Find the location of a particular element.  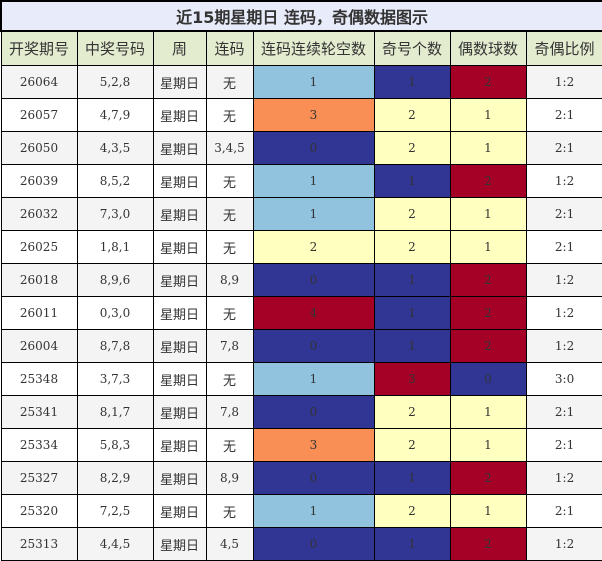

header-odd-even-ratio: 奇偶比例 is located at coordinates (563, 48).